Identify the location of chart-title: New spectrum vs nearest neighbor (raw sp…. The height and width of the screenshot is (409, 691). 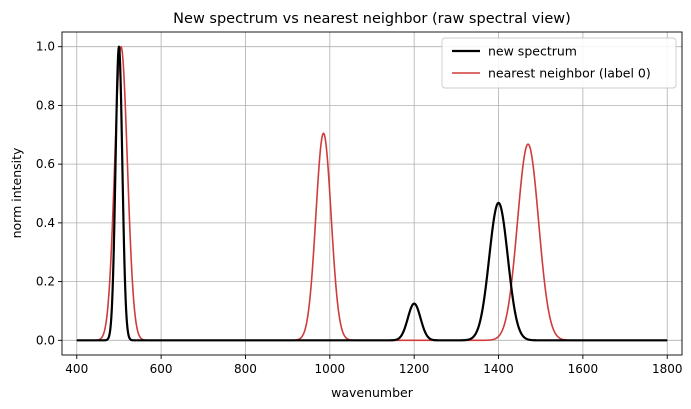
(372, 19).